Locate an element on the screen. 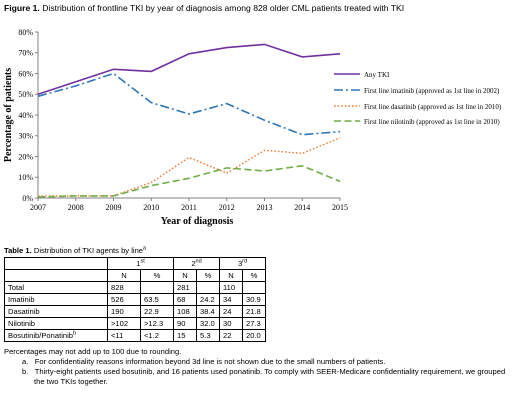  table-cell: 21.8 is located at coordinates (254, 311).